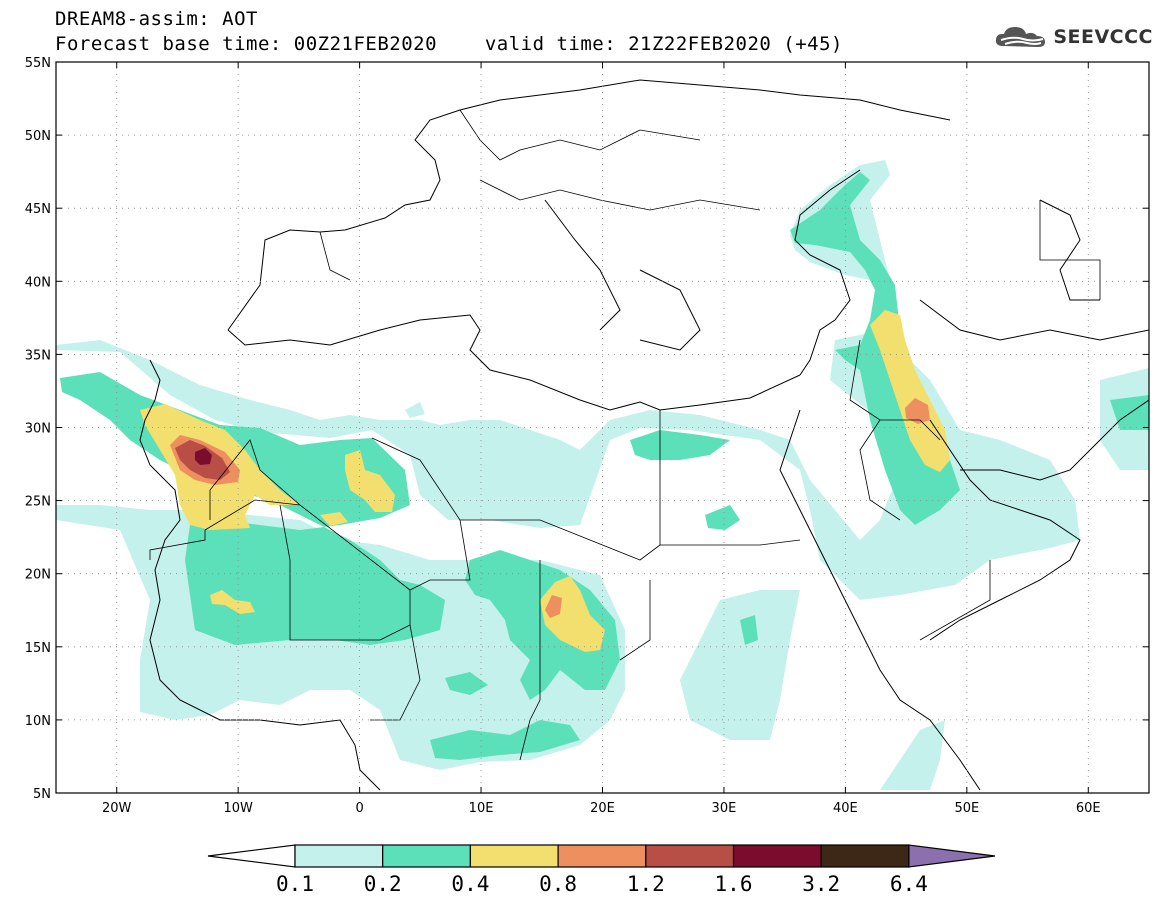 This screenshot has width=1165, height=905. Describe the element at coordinates (38, 136) in the screenshot. I see `lat-tick-label: 50N` at that location.